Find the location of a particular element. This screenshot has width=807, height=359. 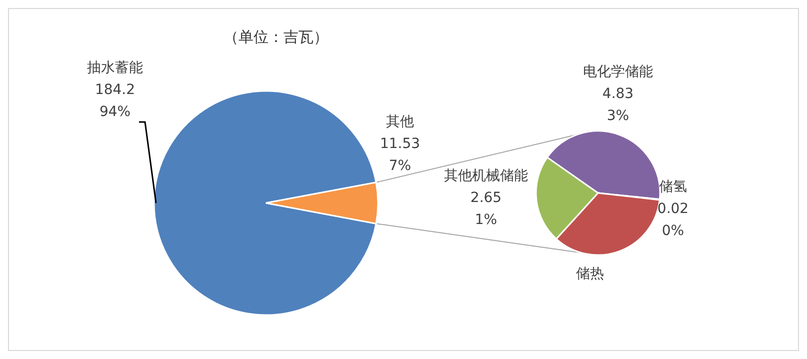

slice-label: 电化学储能 is located at coordinates (618, 72).